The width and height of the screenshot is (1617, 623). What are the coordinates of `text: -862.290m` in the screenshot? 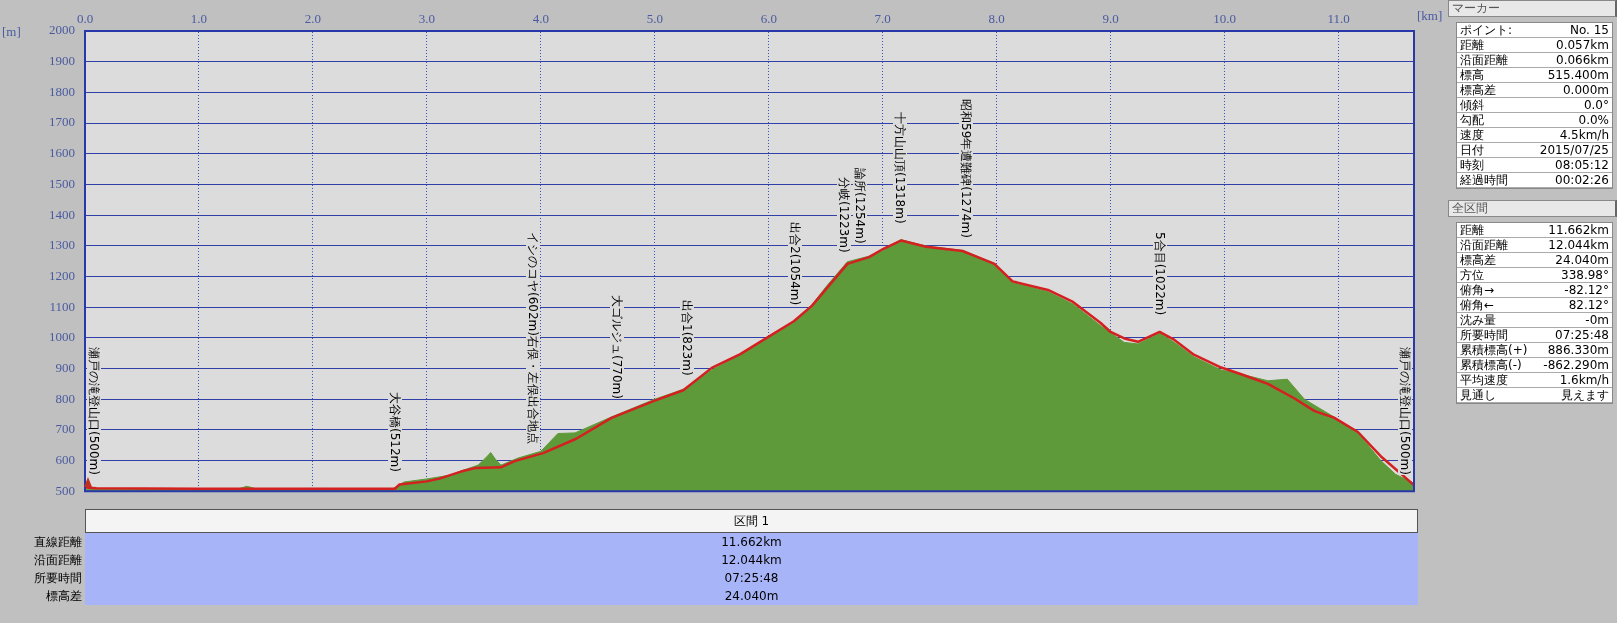 It's located at (1576, 365).